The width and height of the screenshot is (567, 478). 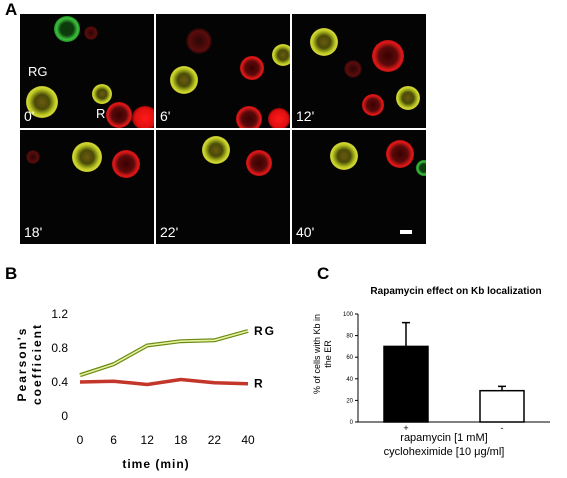 I want to click on x-axis-label-line-1: rapamycin [1 mM], so click(x=443, y=438).